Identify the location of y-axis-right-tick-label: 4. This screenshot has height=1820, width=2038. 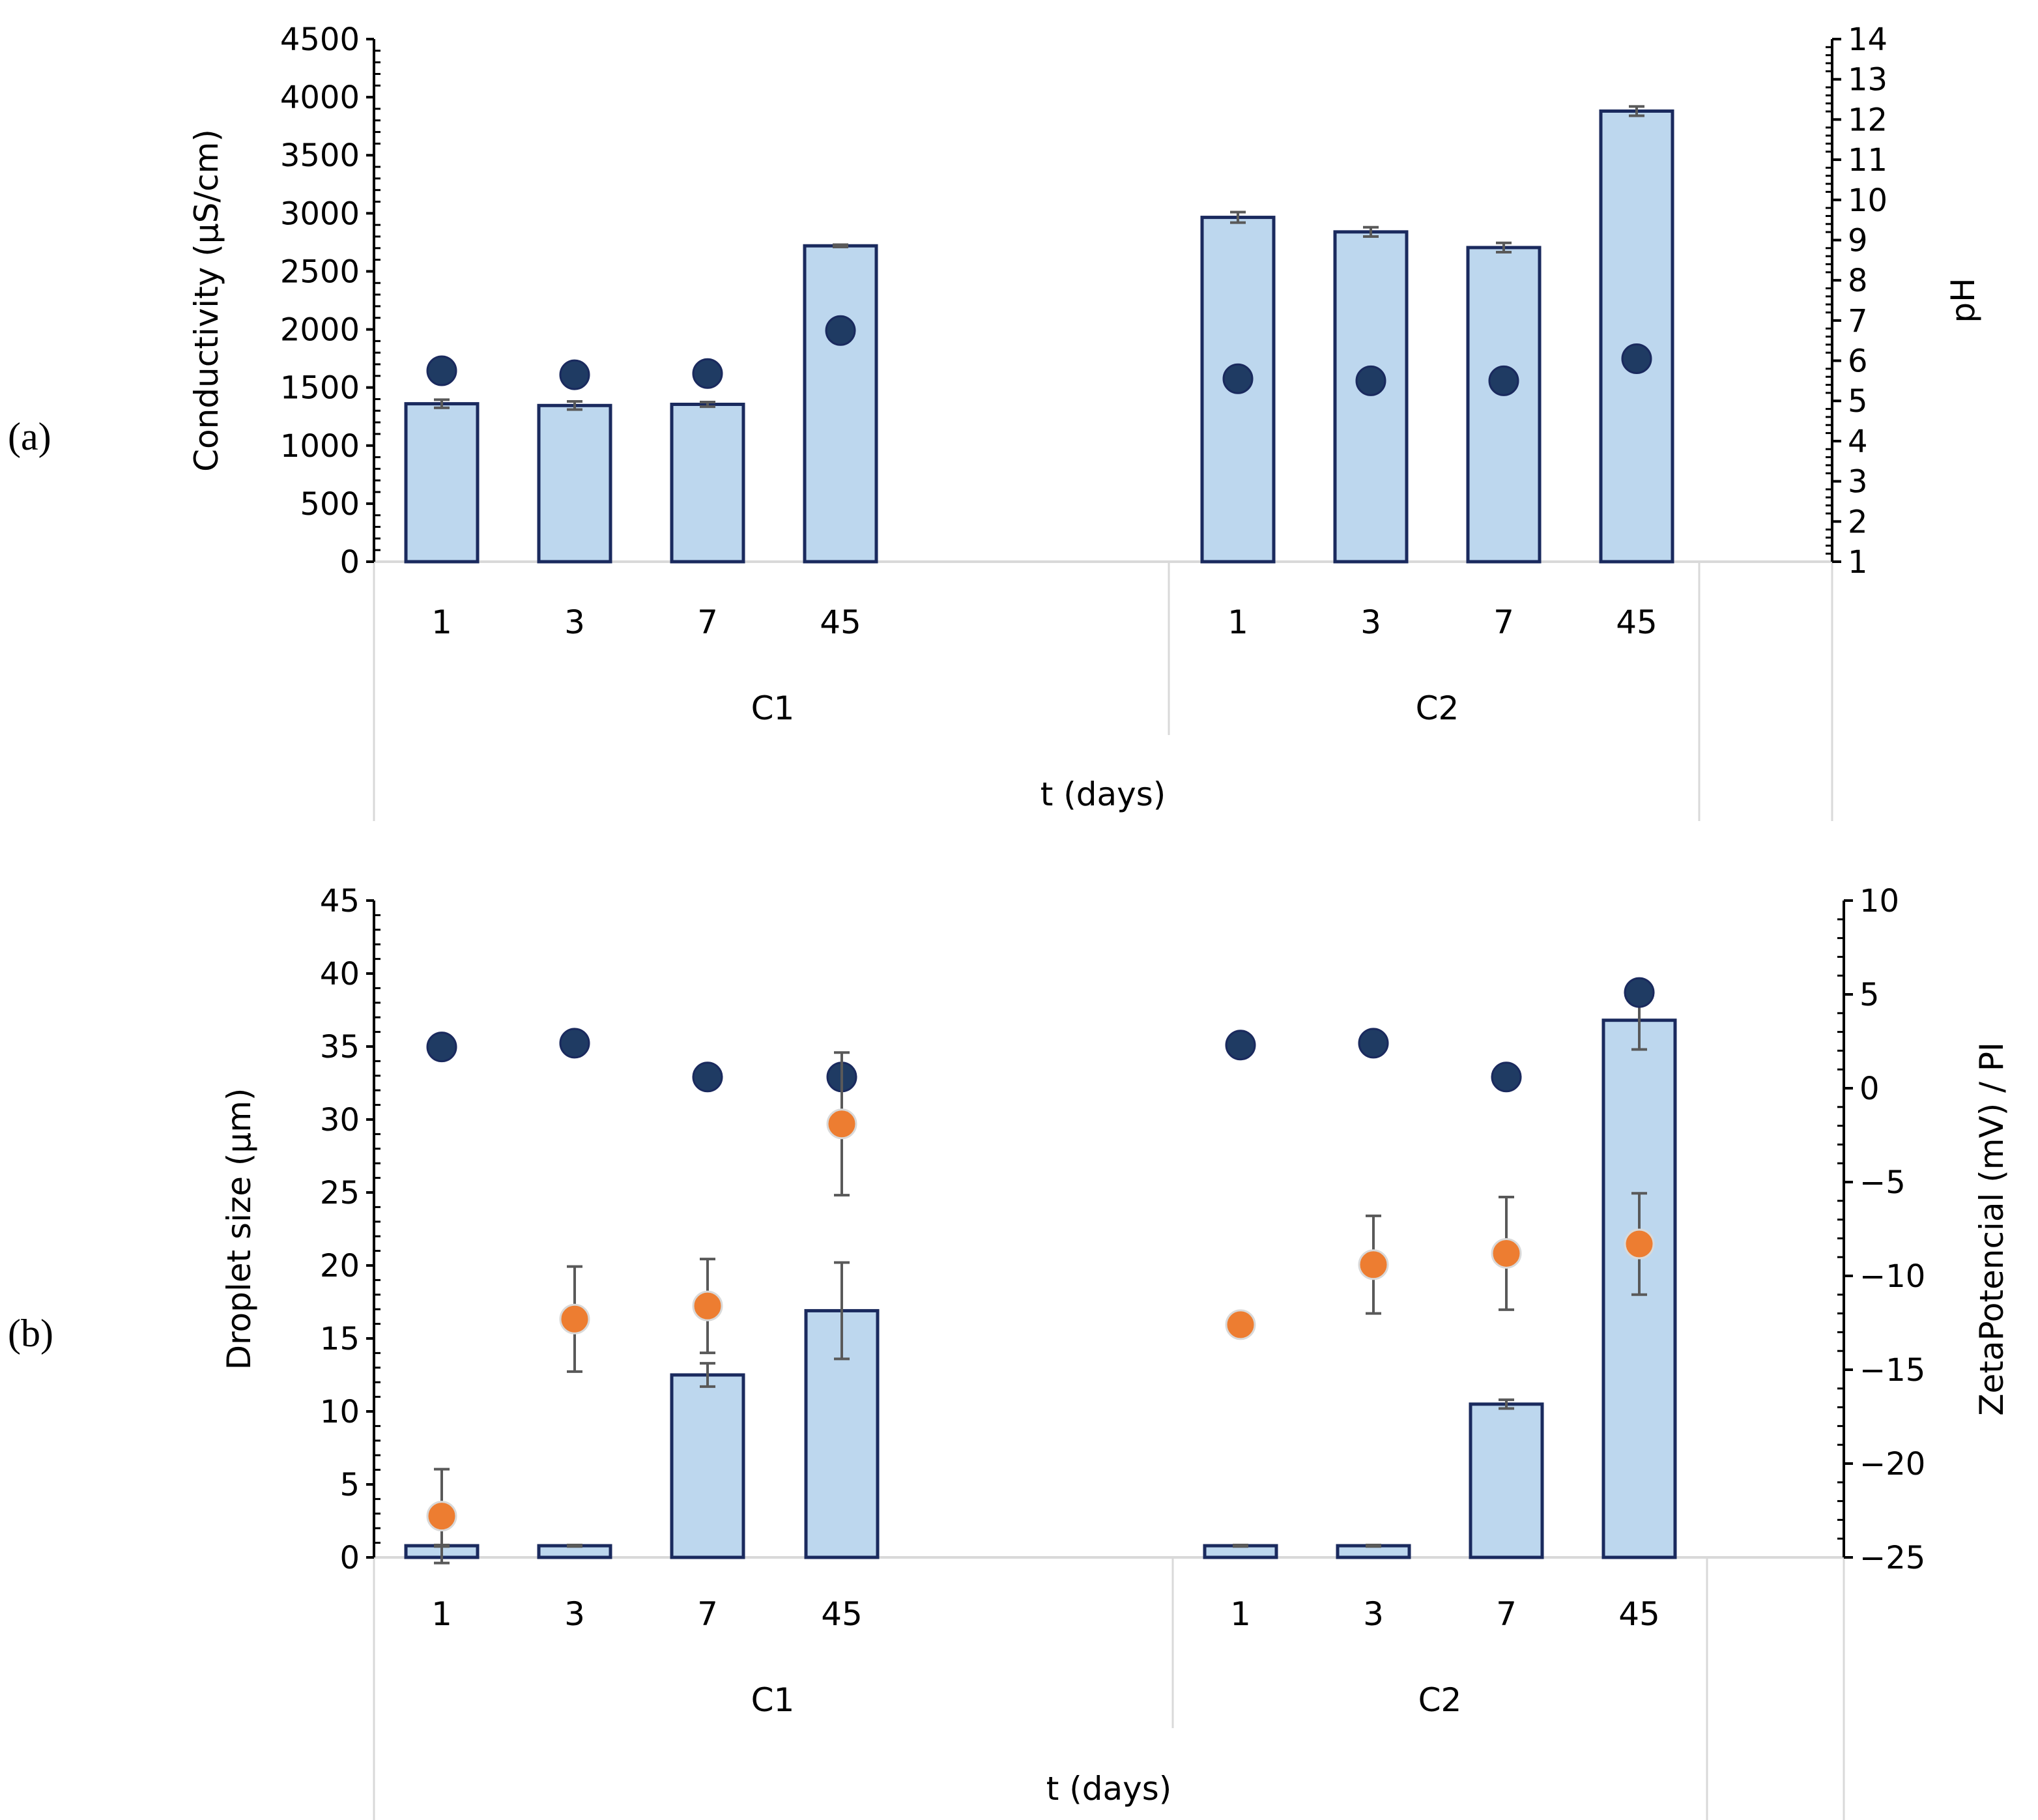
(1858, 442).